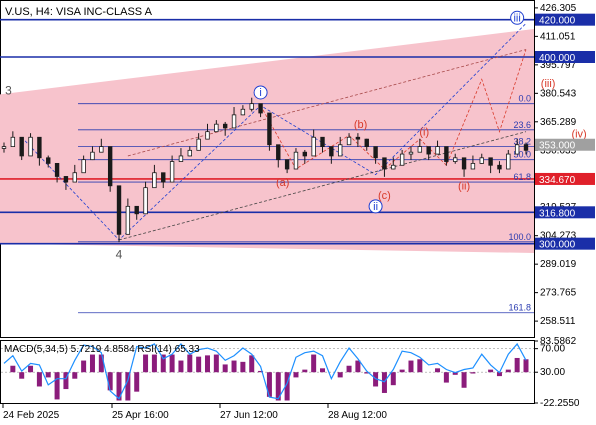 The height and width of the screenshot is (425, 596). I want to click on x-tick-label: 24 Feb 2025, so click(31, 415).